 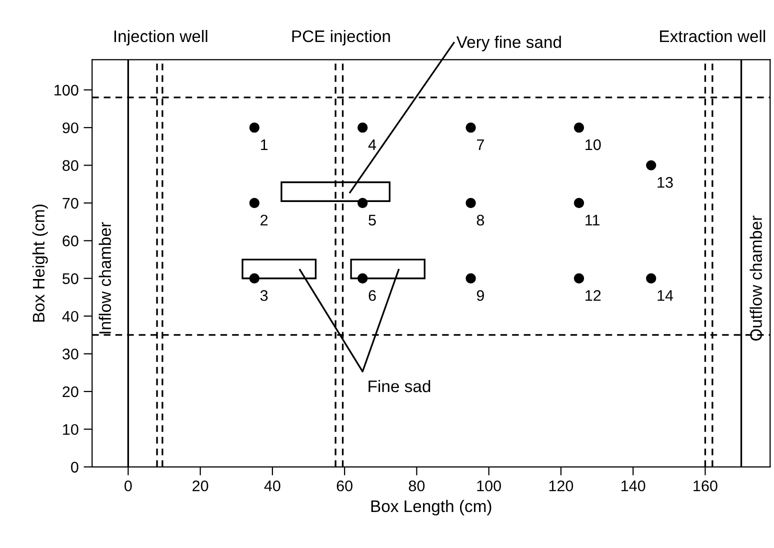 What do you see at coordinates (264, 144) in the screenshot?
I see `annotation: 1` at bounding box center [264, 144].